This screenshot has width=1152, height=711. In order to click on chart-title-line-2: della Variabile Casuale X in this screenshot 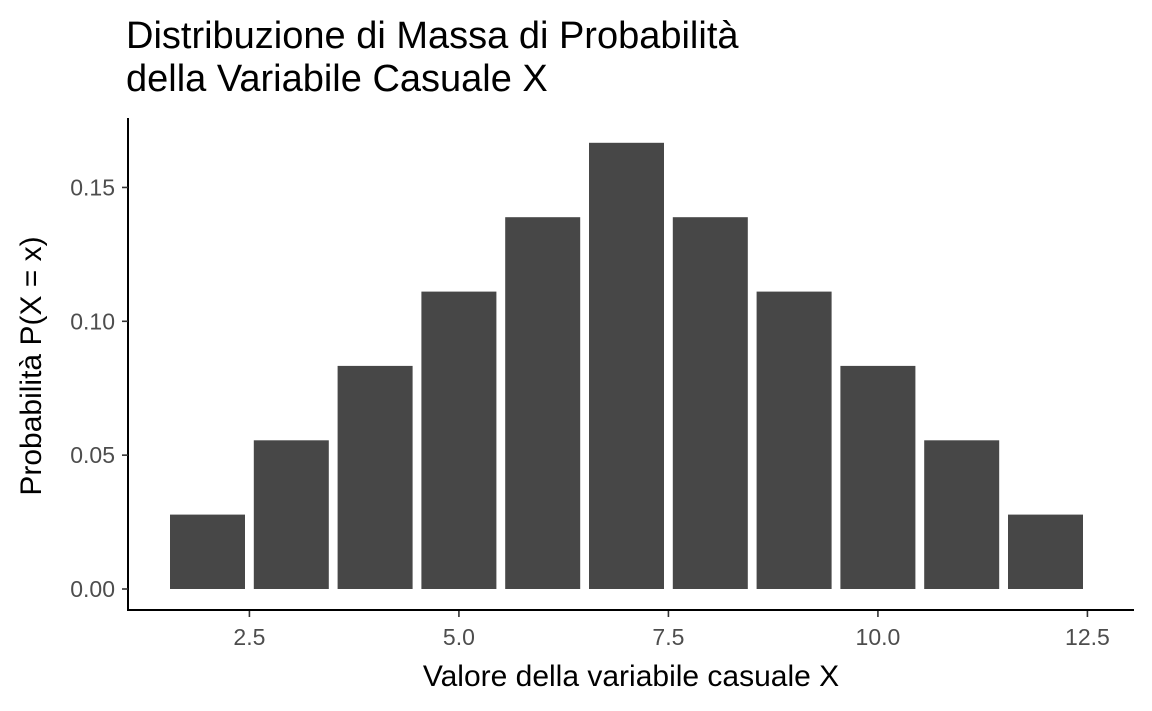, I will do `click(337, 79)`.